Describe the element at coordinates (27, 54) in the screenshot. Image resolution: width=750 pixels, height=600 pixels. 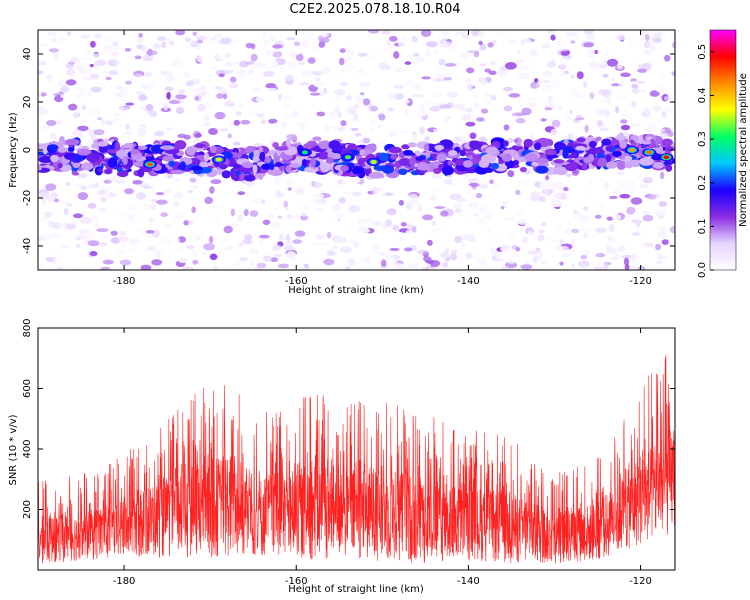
I see `heatmap-y-tick-label: 40` at that location.